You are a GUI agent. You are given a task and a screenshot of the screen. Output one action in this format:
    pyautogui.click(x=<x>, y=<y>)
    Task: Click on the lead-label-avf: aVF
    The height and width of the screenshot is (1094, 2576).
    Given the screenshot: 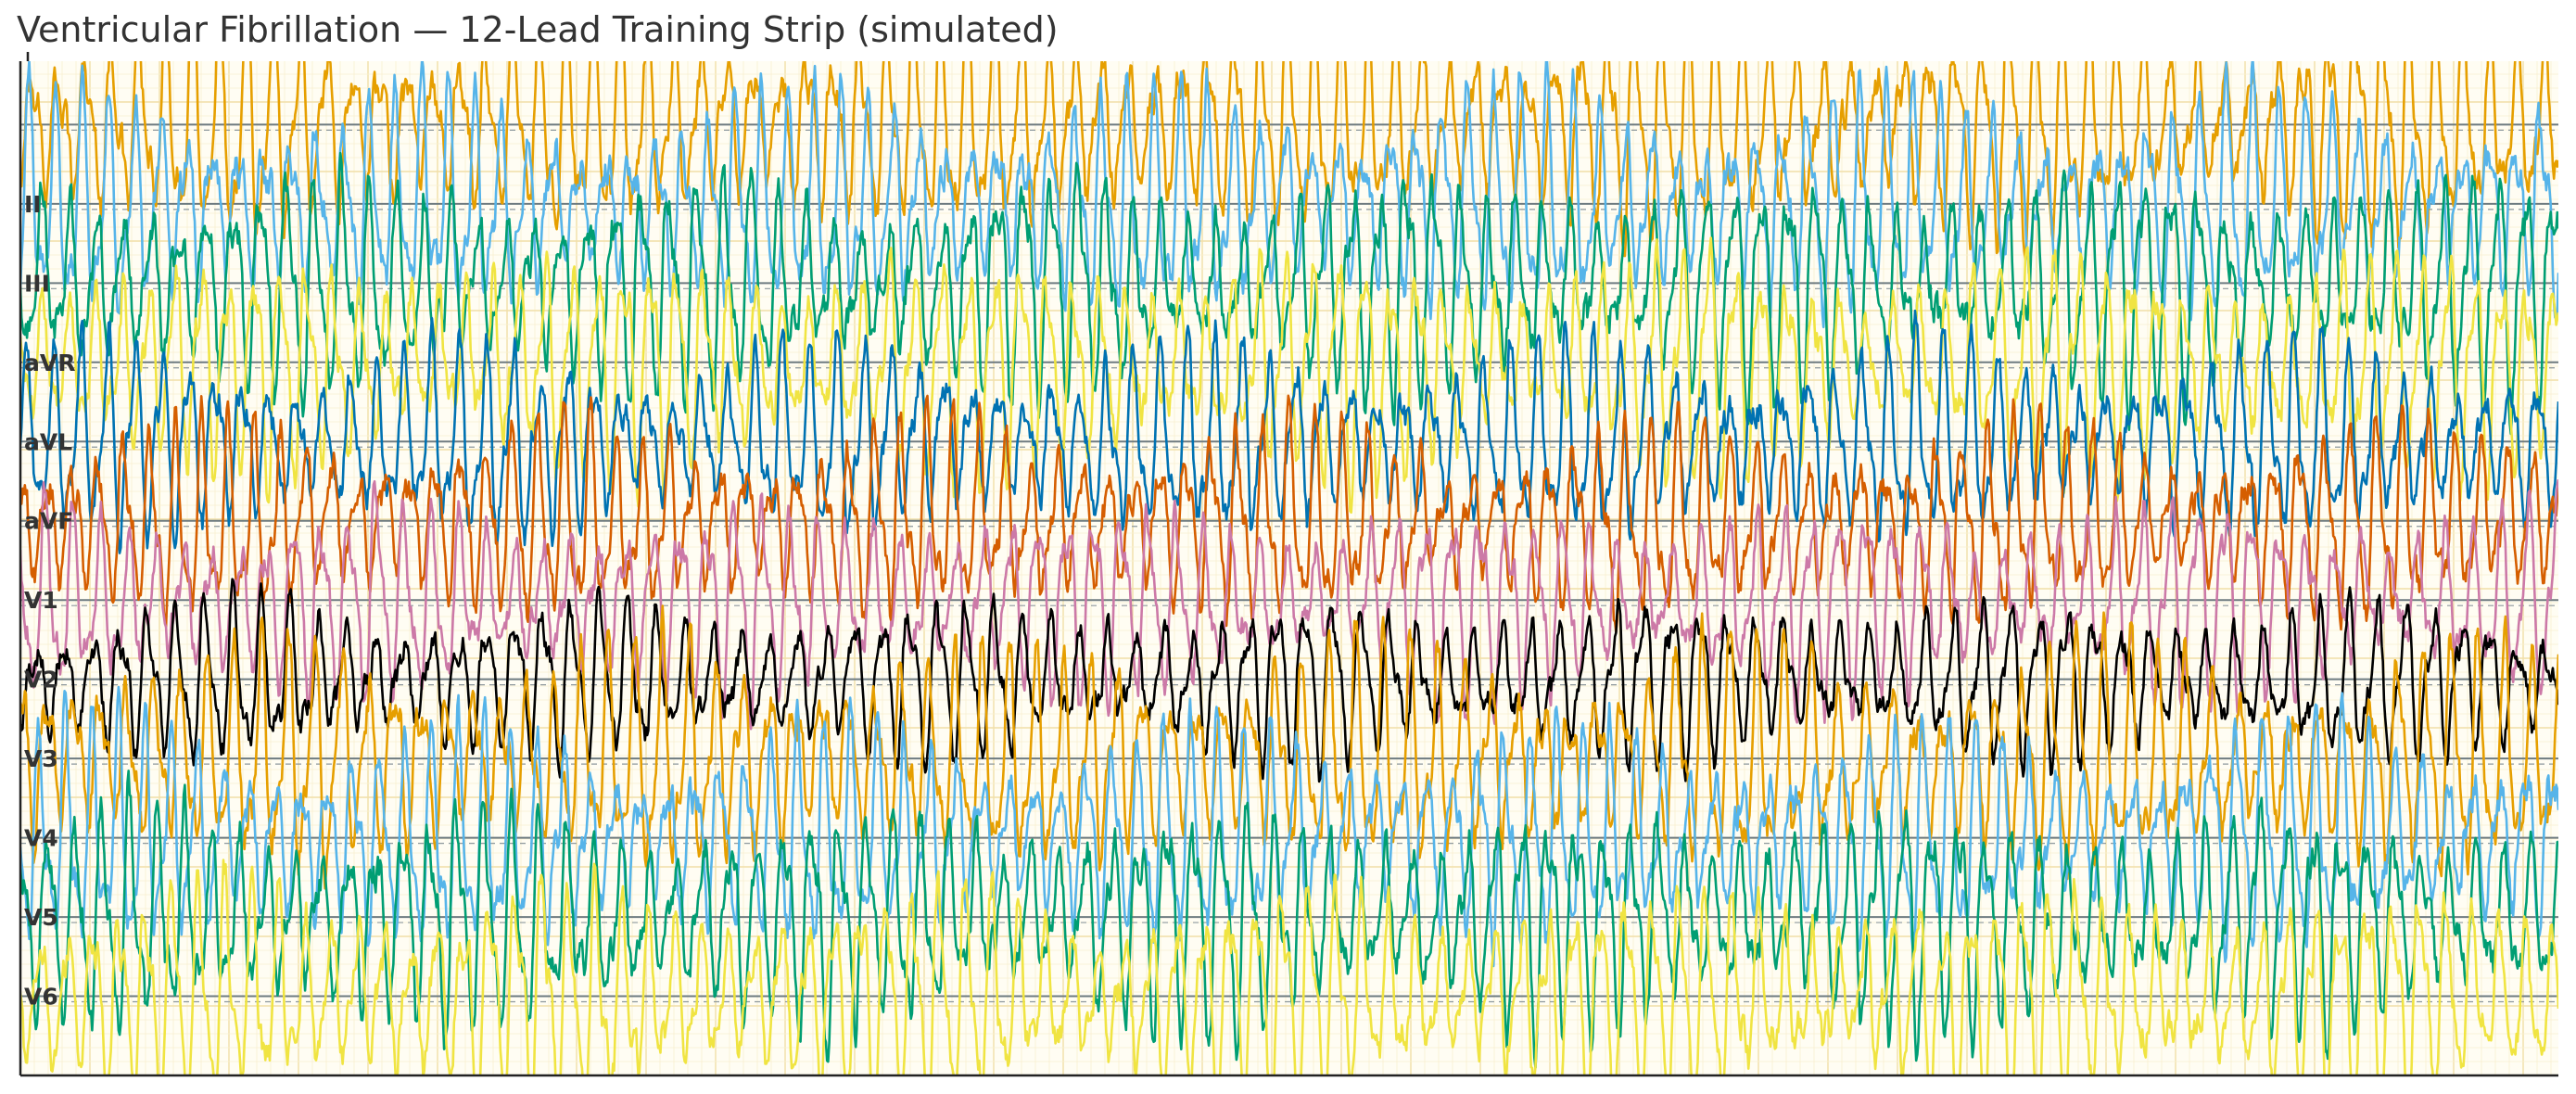 What is the action you would take?
    pyautogui.click(x=48, y=521)
    